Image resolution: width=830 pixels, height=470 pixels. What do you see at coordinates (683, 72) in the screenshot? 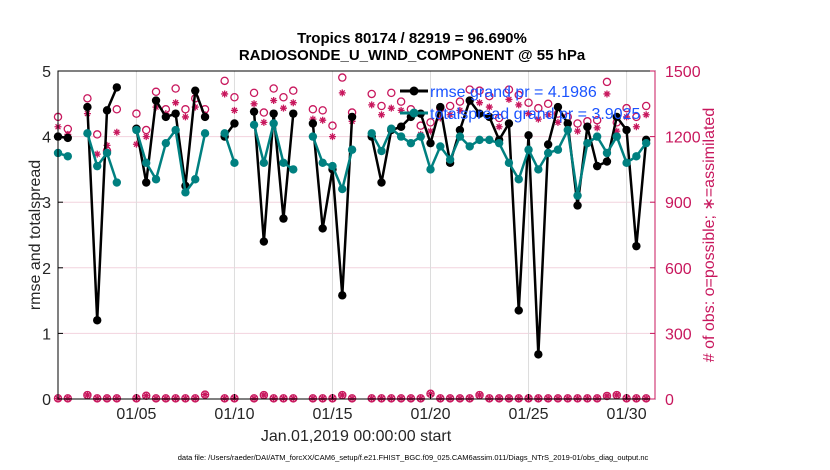
I see `y-right-tick-label: 1500` at bounding box center [683, 72].